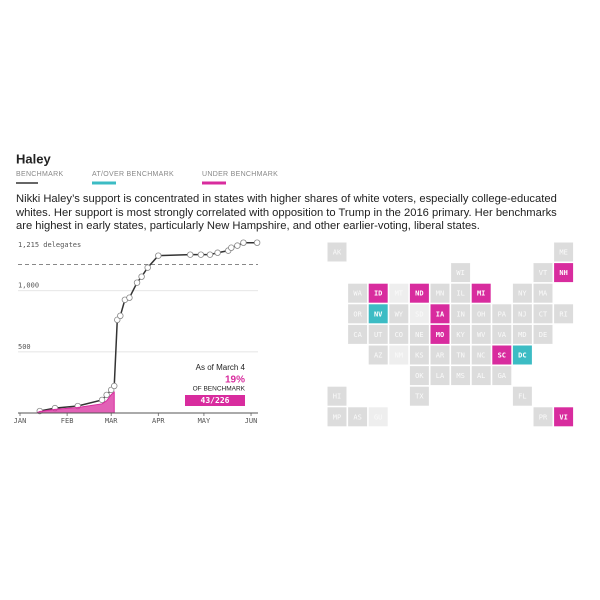 Image resolution: width=600 pixels, height=600 pixels. I want to click on state-label: MN, so click(440, 294).